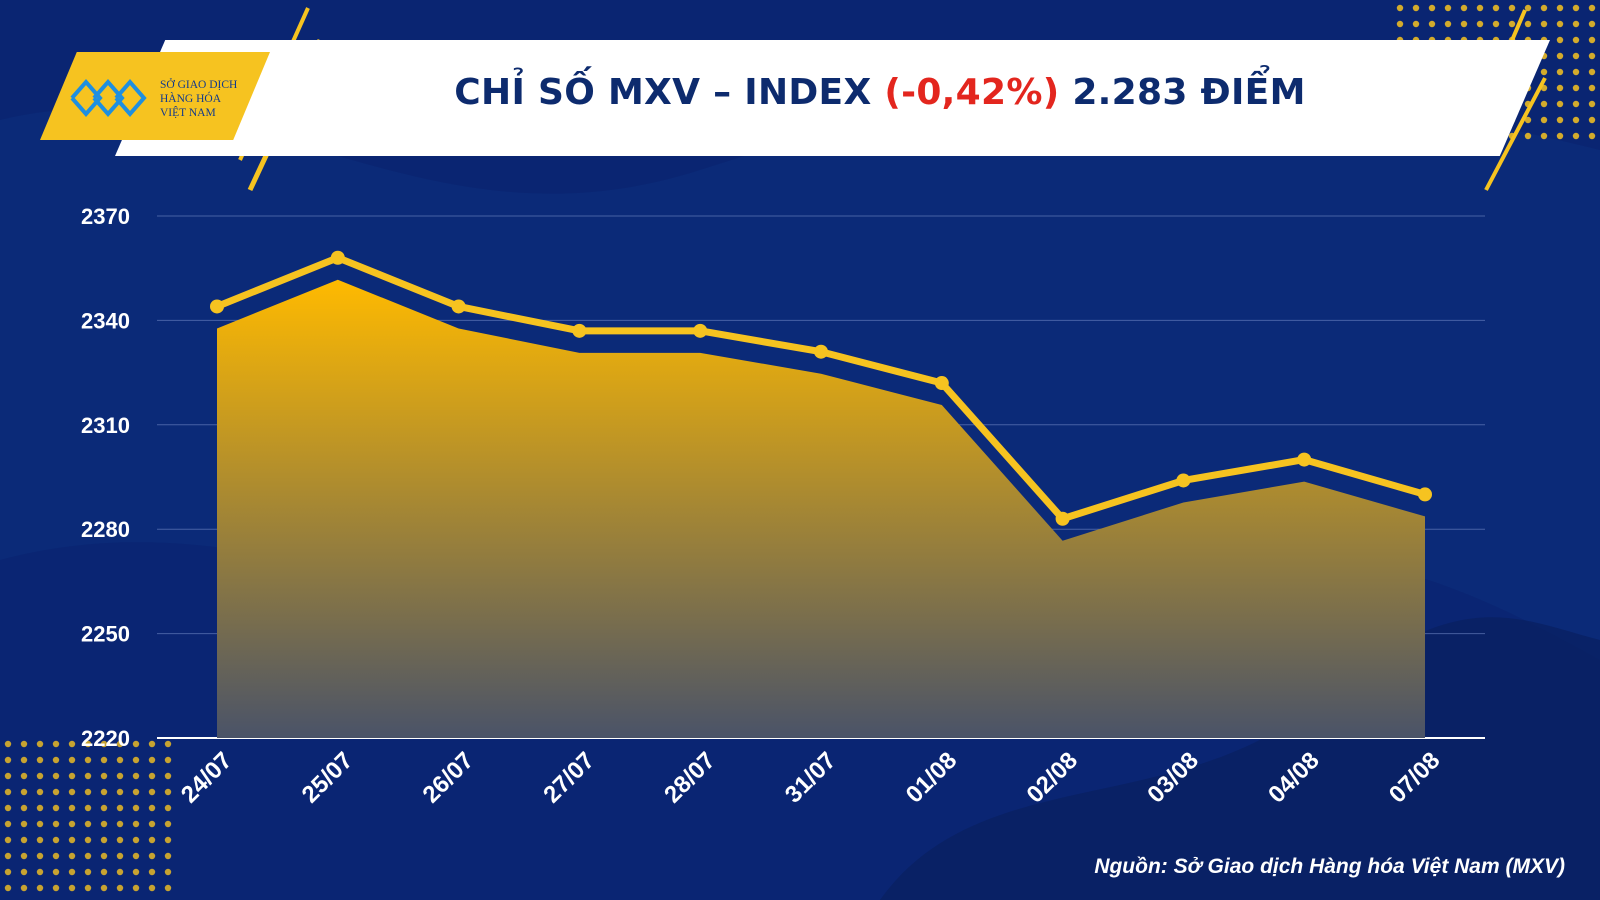  I want to click on title-change: (-0,42%), so click(972, 92).